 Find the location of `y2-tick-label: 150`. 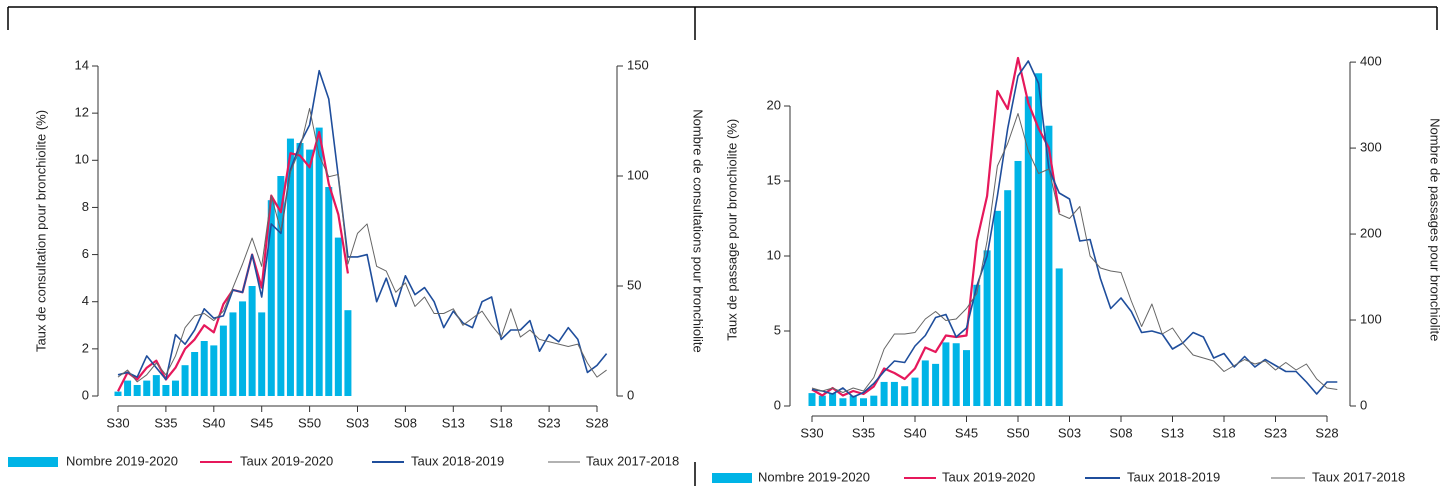

y2-tick-label: 150 is located at coordinates (638, 64).